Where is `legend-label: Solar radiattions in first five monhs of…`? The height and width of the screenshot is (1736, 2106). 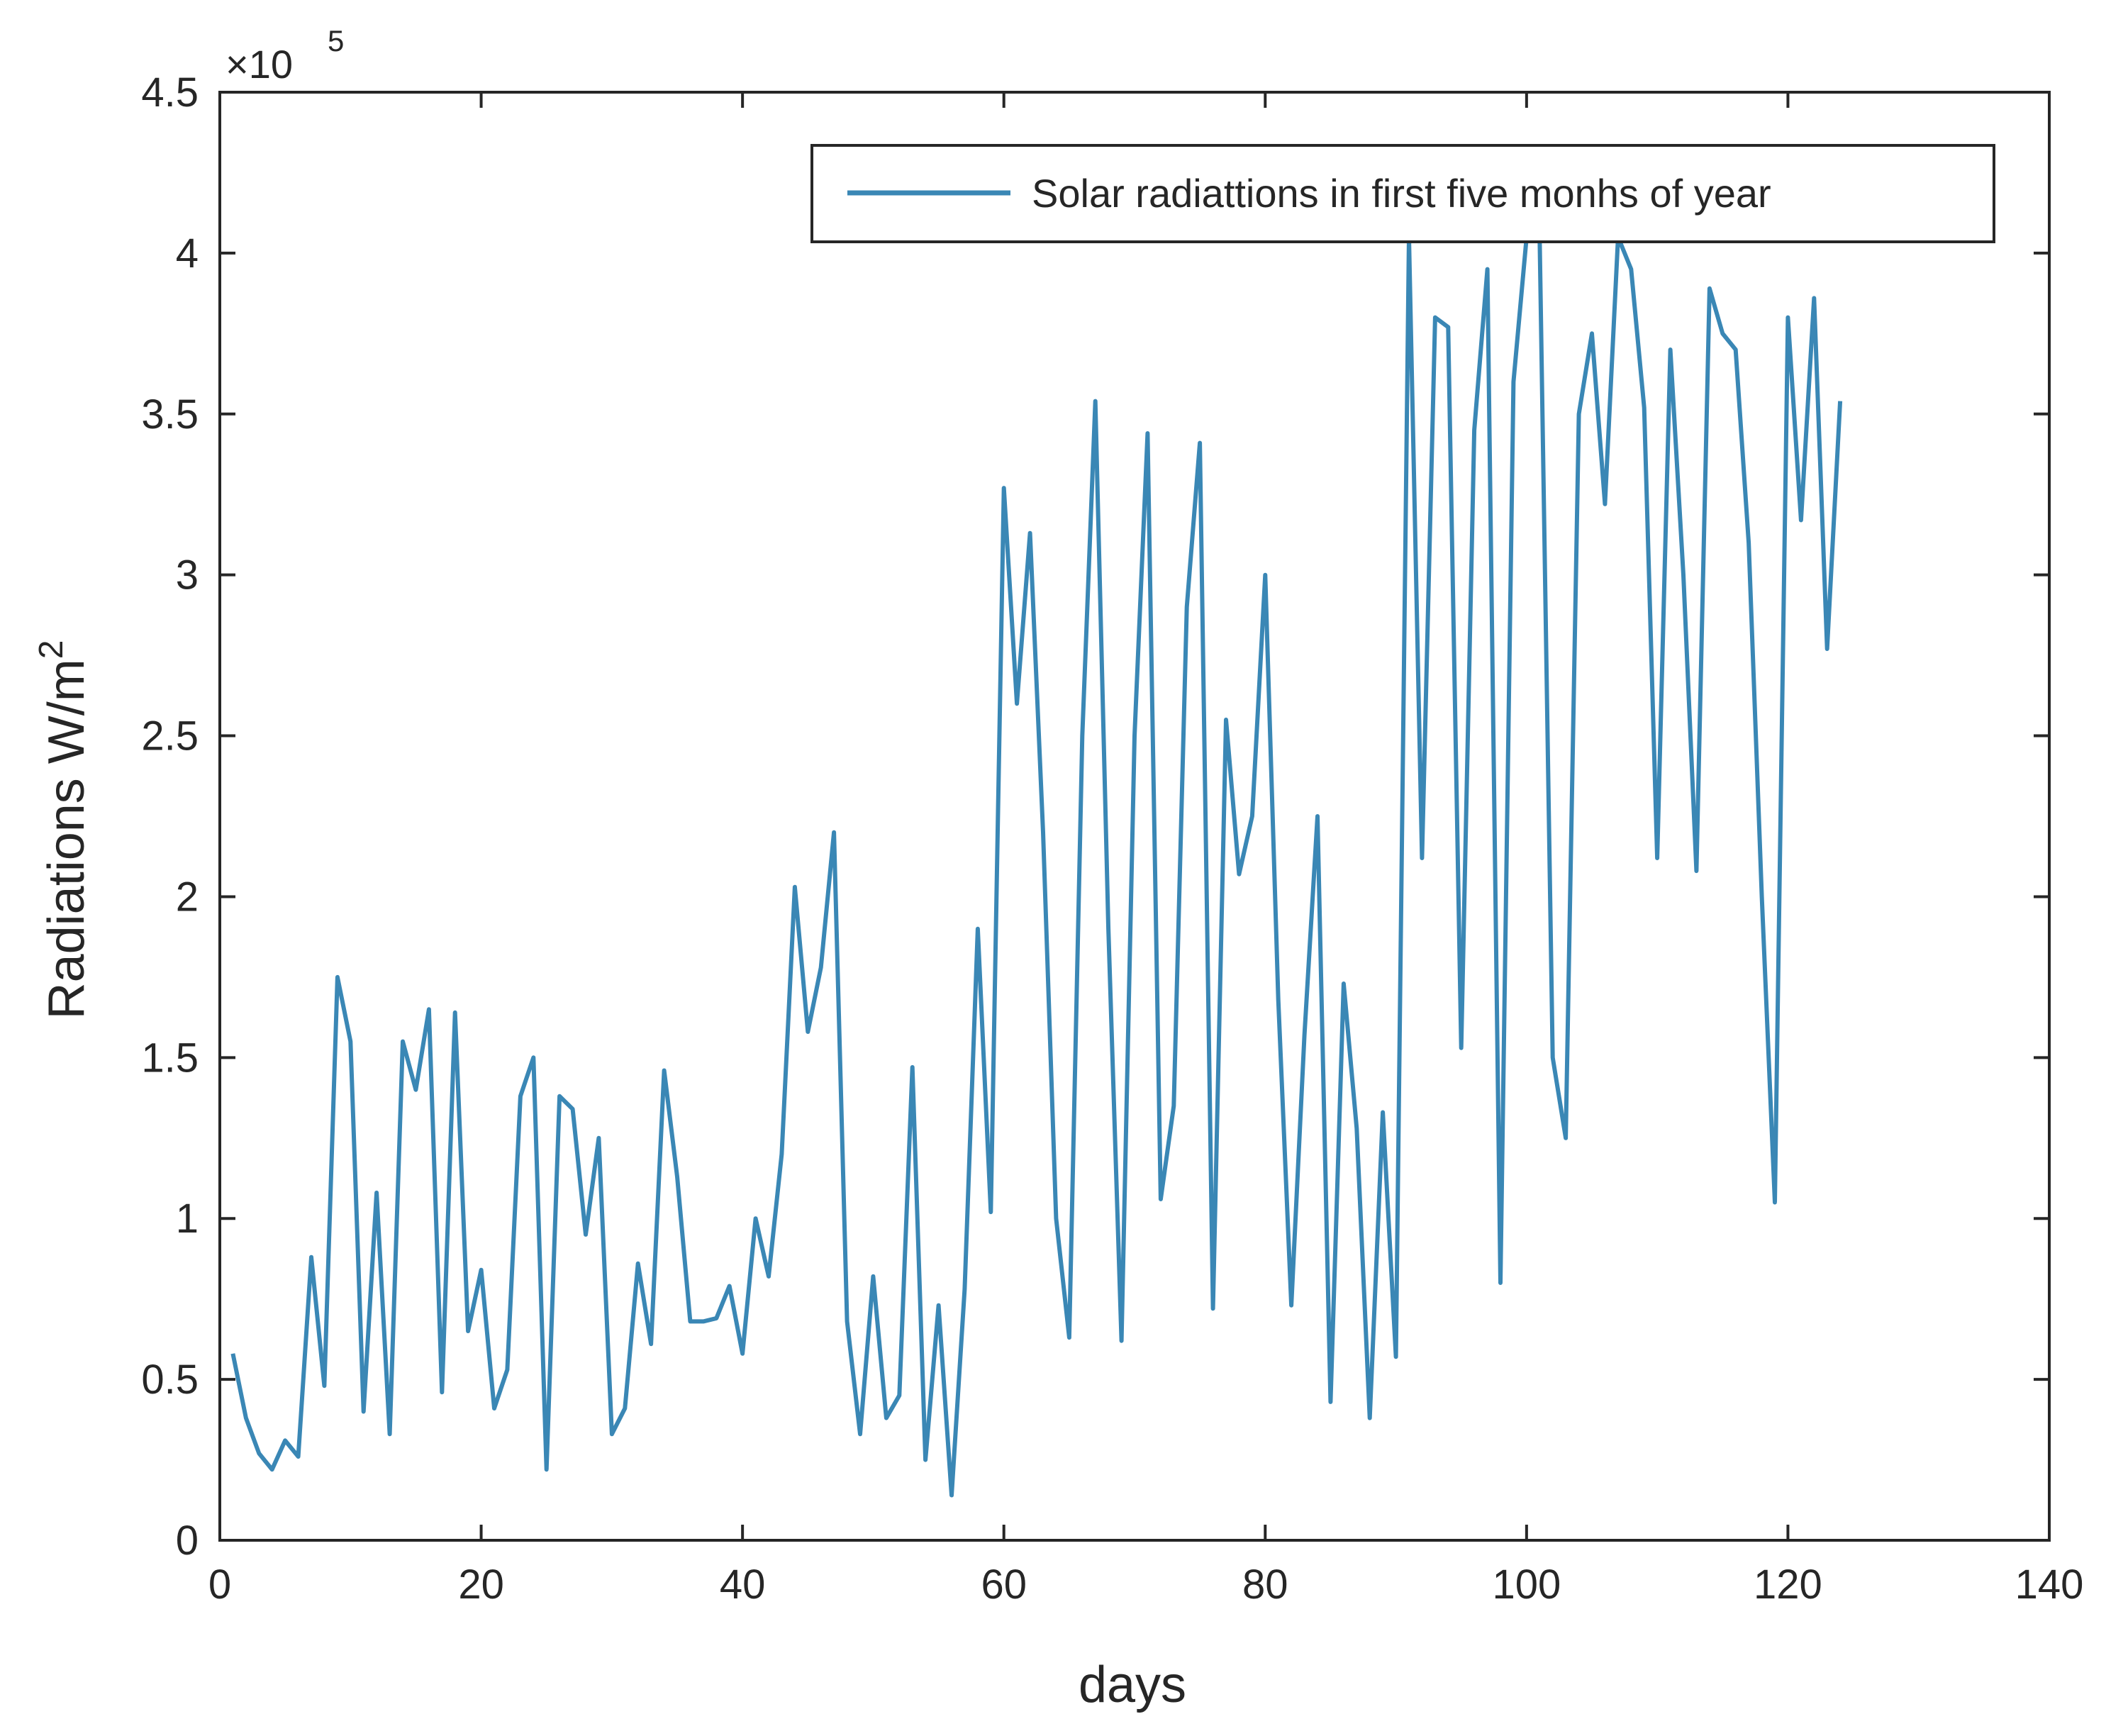
legend-label: Solar radiattions in first five monhs of… is located at coordinates (1402, 193).